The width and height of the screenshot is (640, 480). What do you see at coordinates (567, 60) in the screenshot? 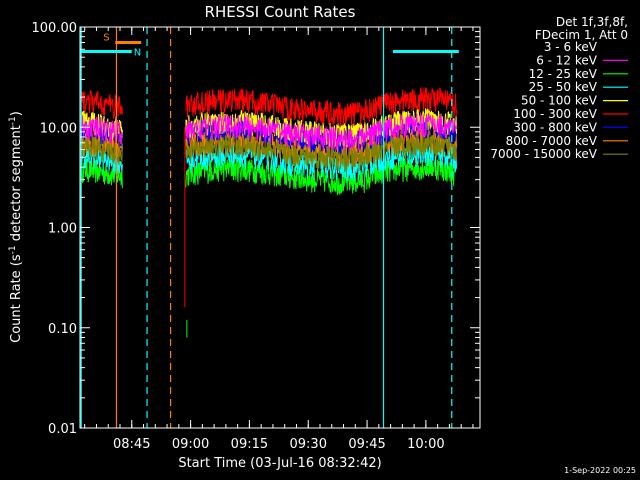
I see `legend-entry-label: 6 - 12 keV` at bounding box center [567, 60].